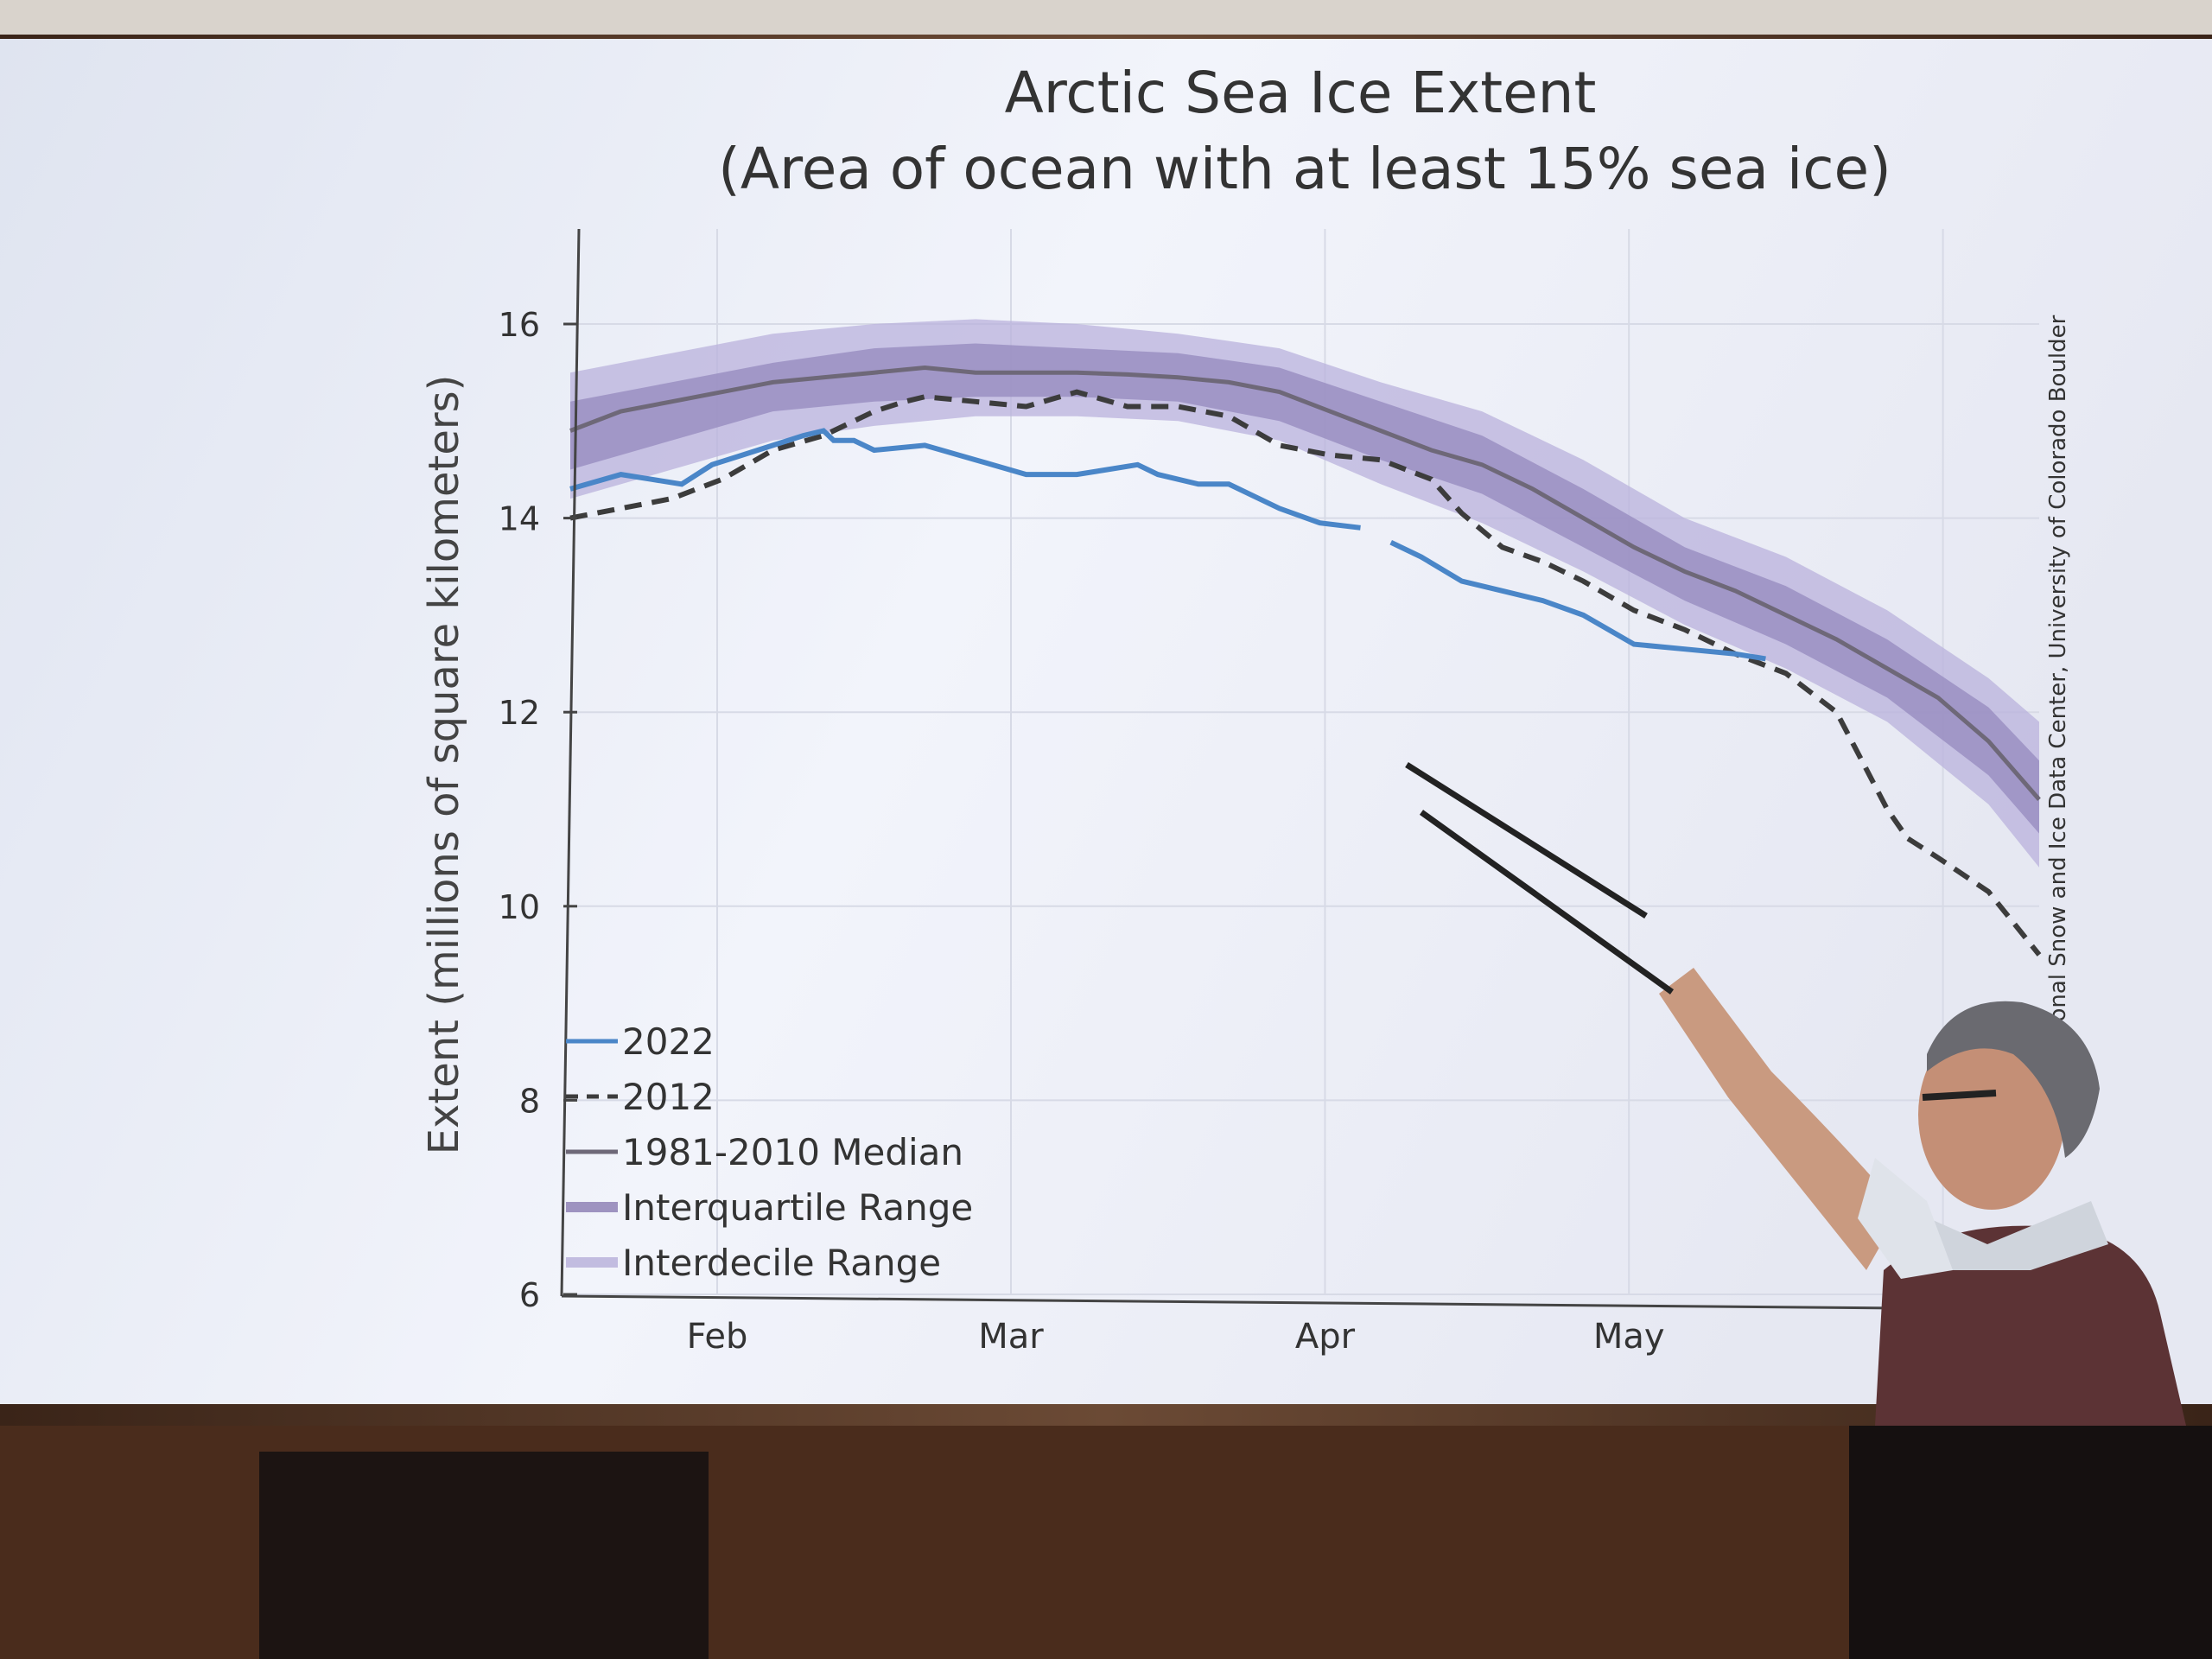 This screenshot has height=1659, width=2212. I want to click on series-line-2022, so click(1167, 545).